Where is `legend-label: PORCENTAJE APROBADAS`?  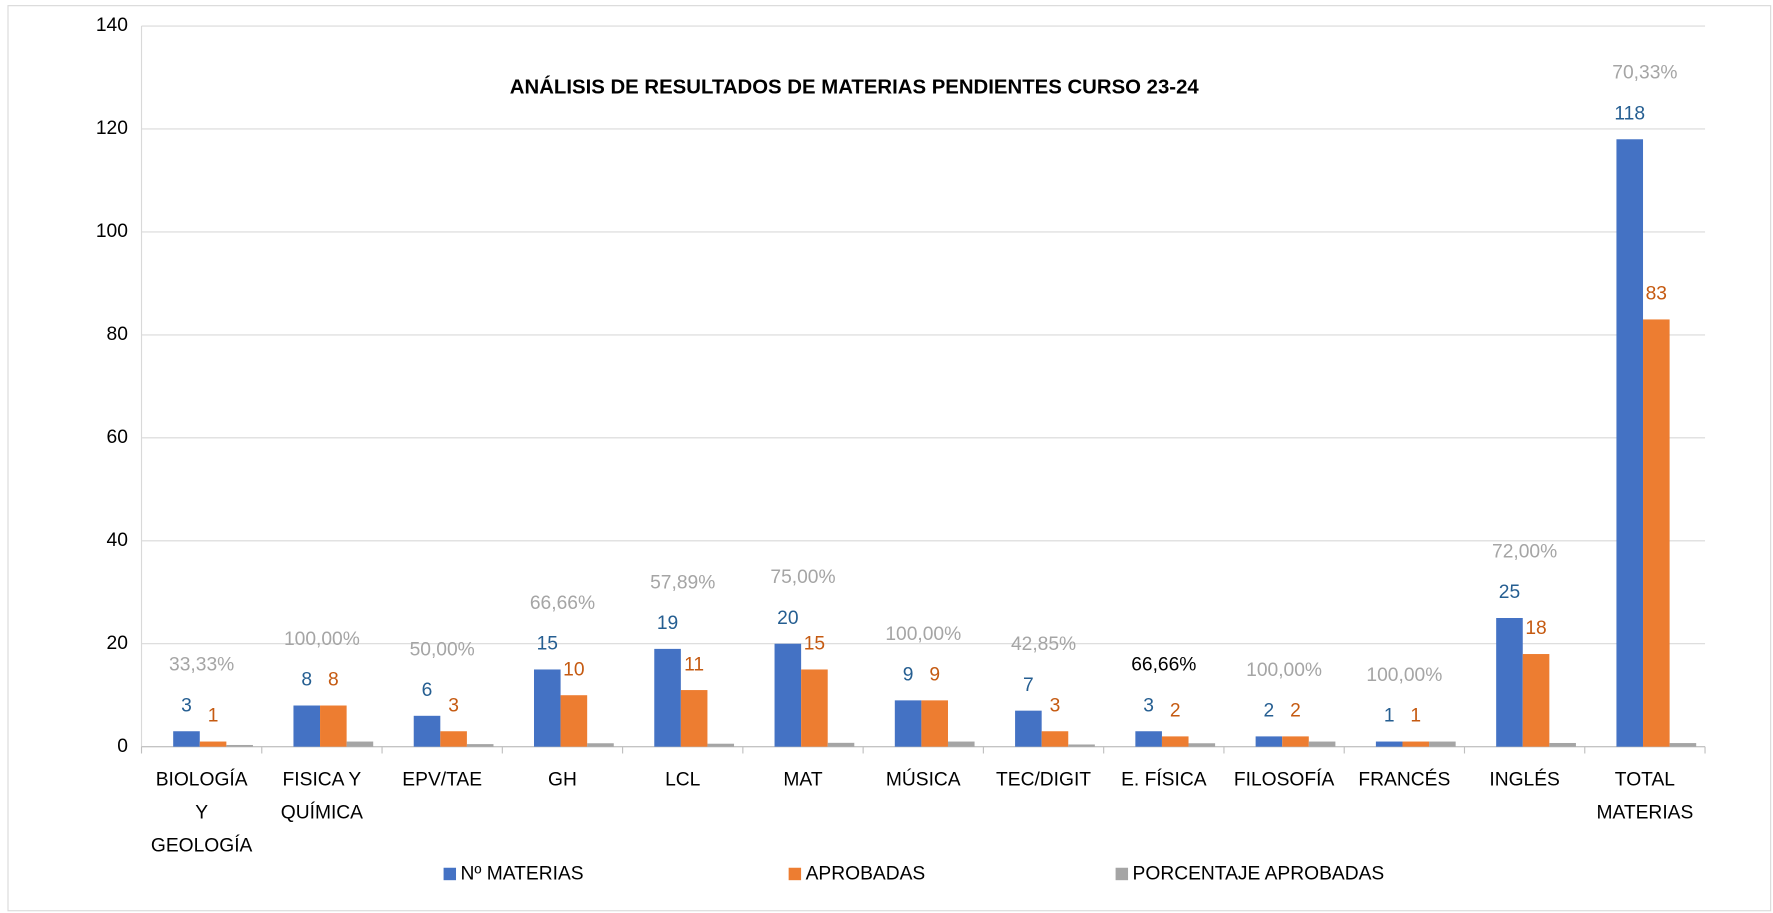
legend-label: PORCENTAJE APROBADAS is located at coordinates (1259, 874).